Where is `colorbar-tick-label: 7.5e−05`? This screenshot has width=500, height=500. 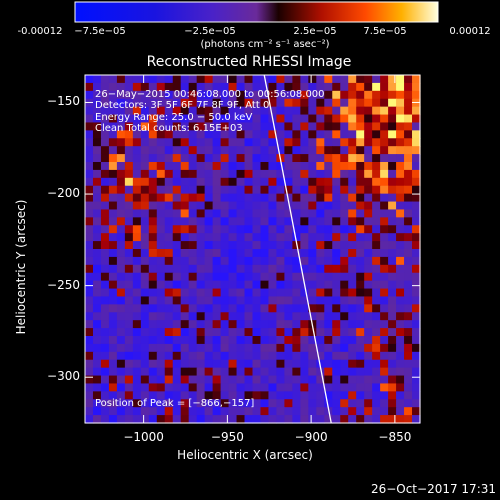 colorbar-tick-label: 7.5e−05 is located at coordinates (385, 31).